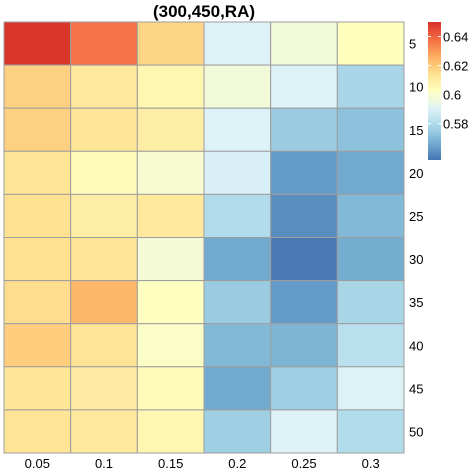 This screenshot has height=474, width=474. I want to click on colorbar-tick-label: 0.6, so click(452, 95).